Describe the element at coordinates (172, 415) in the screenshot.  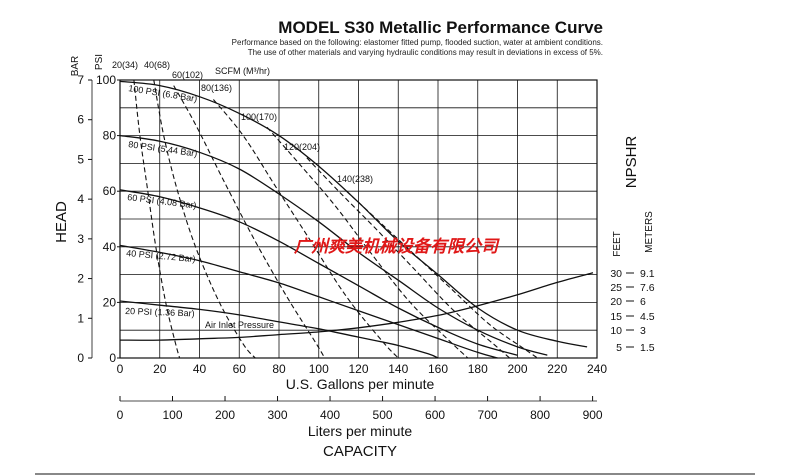
I see `liters-tick-label: 100` at that location.